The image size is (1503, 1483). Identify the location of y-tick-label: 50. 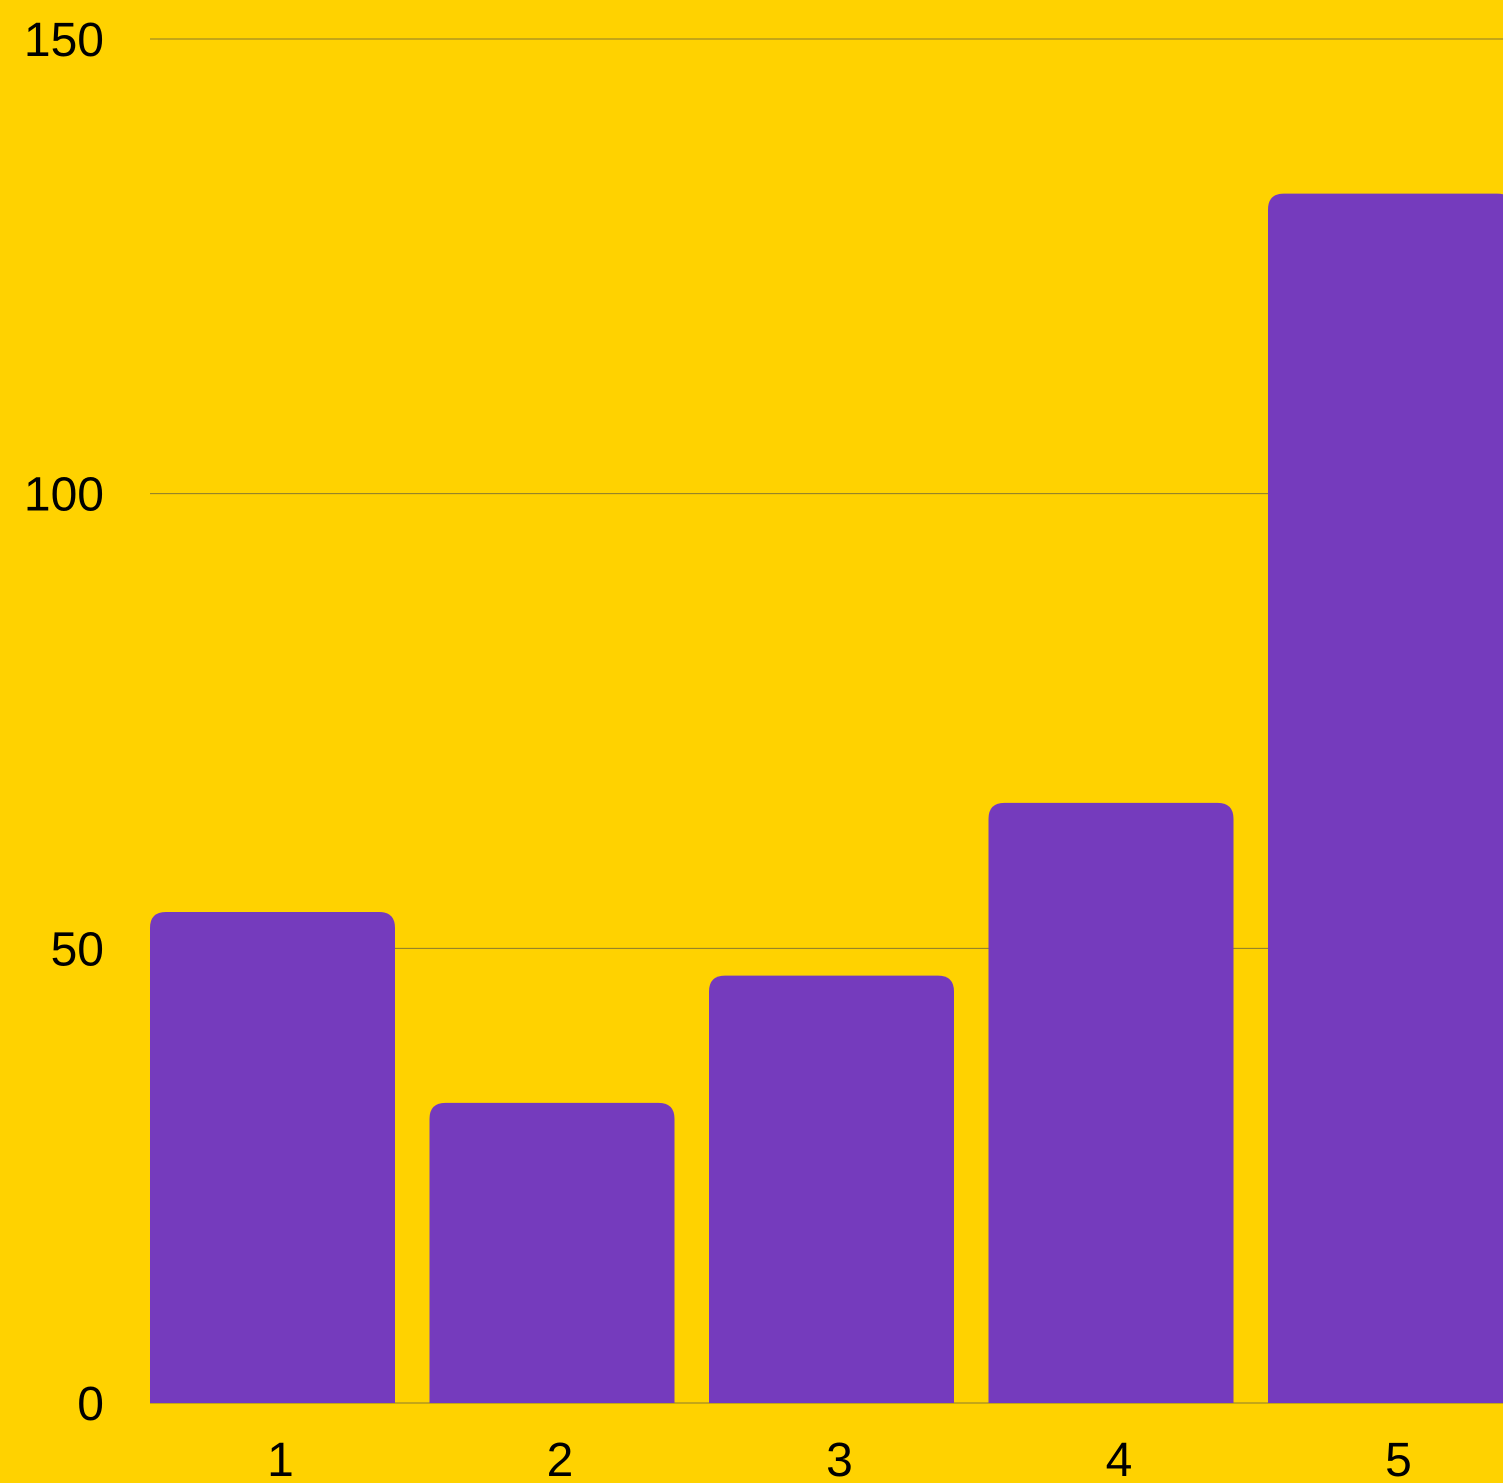
(77, 949).